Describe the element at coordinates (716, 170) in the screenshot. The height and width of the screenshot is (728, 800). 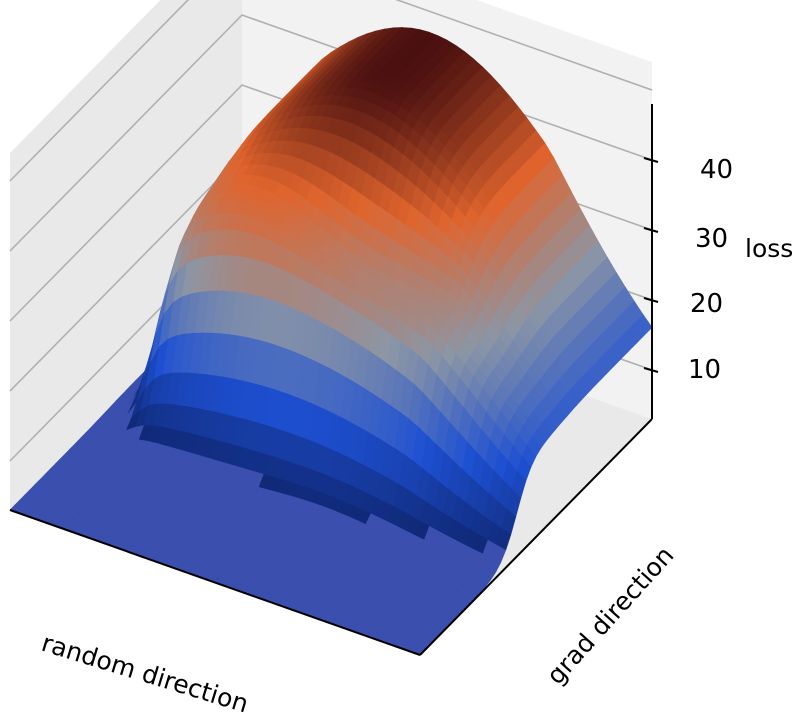
I see `z-tick-label-40: 40` at that location.